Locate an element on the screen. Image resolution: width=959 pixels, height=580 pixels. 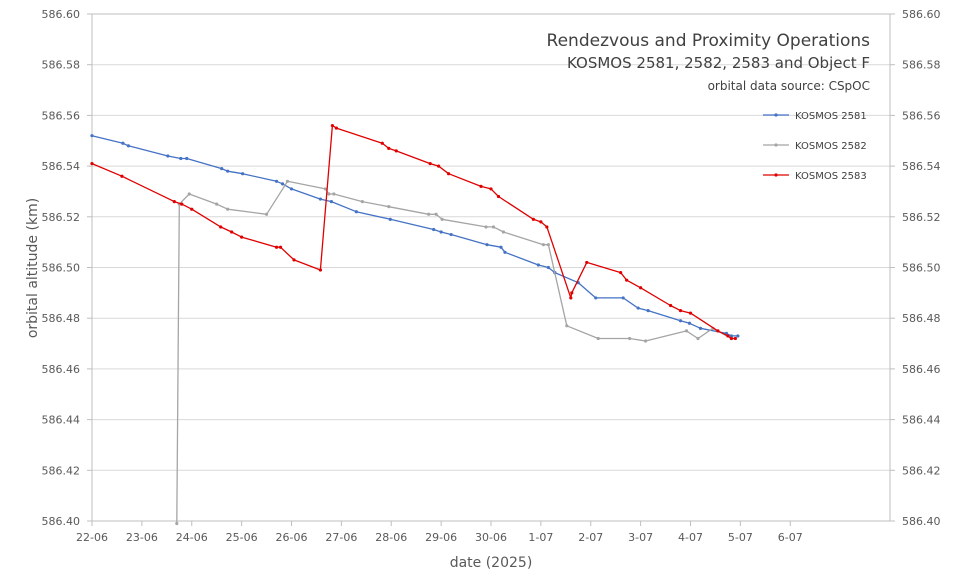
legend: KOSMOS 2581 KOSMOS 2582 KOSMOS 2583 is located at coordinates (815, 146).